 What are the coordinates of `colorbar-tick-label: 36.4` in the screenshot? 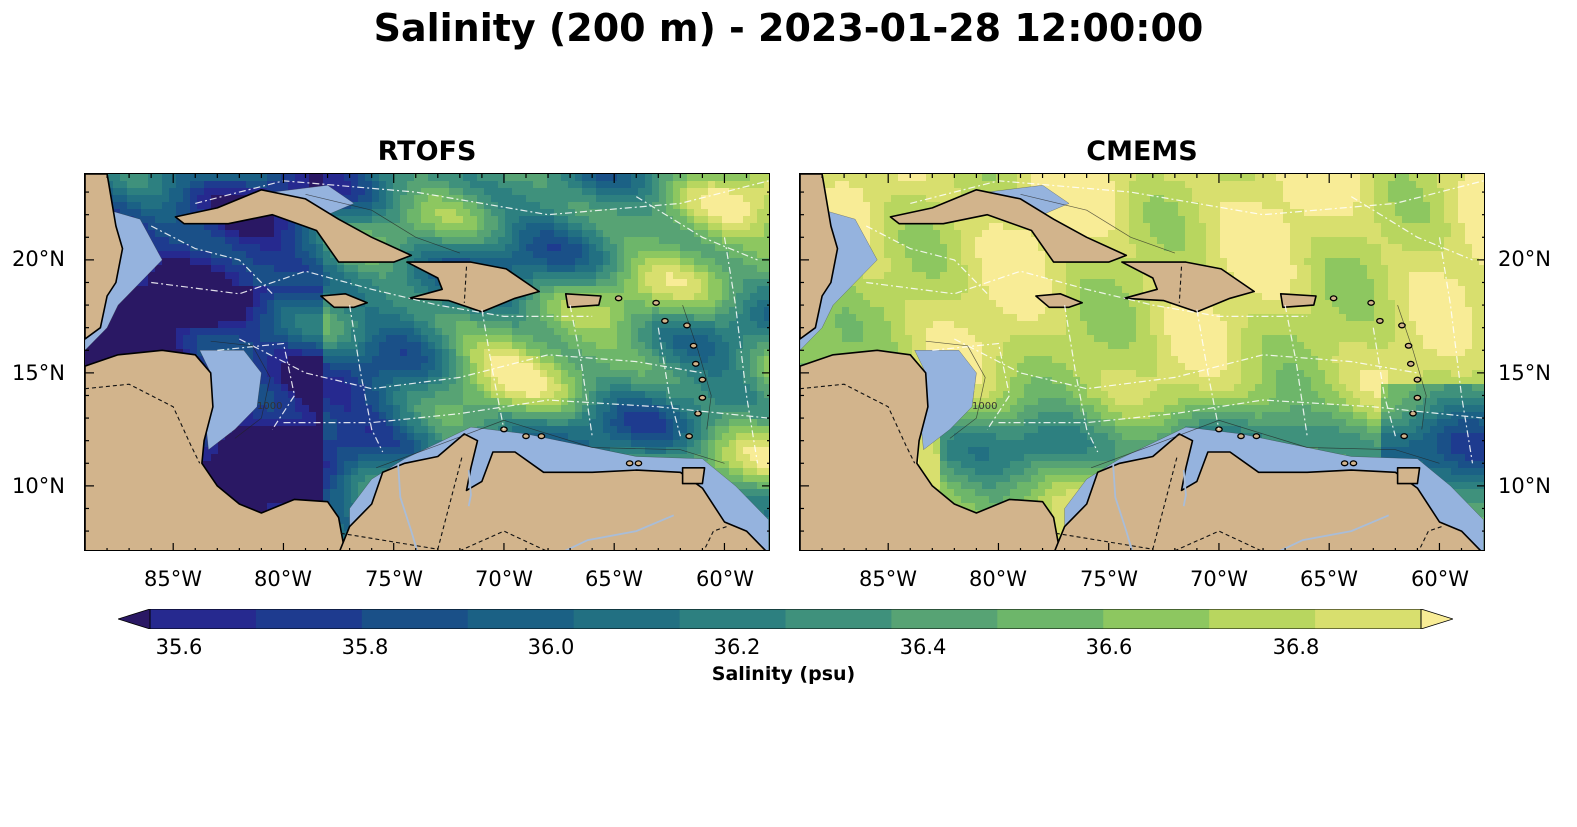 It's located at (923, 647).